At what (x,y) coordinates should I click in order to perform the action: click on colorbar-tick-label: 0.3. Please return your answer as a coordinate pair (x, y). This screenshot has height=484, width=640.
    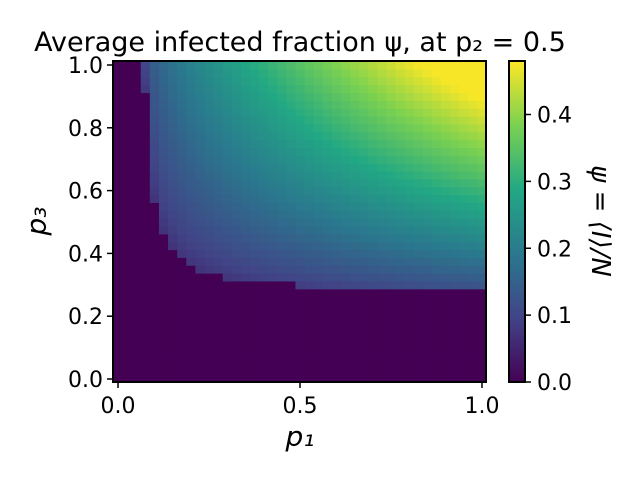
    Looking at the image, I should click on (554, 182).